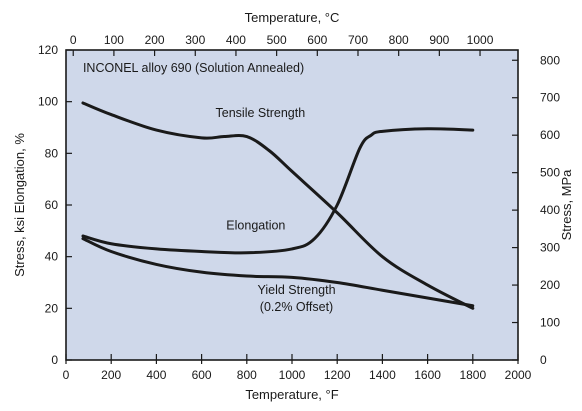 The image size is (582, 411). What do you see at coordinates (261, 113) in the screenshot?
I see `annotation-label: Tensile Strength` at bounding box center [261, 113].